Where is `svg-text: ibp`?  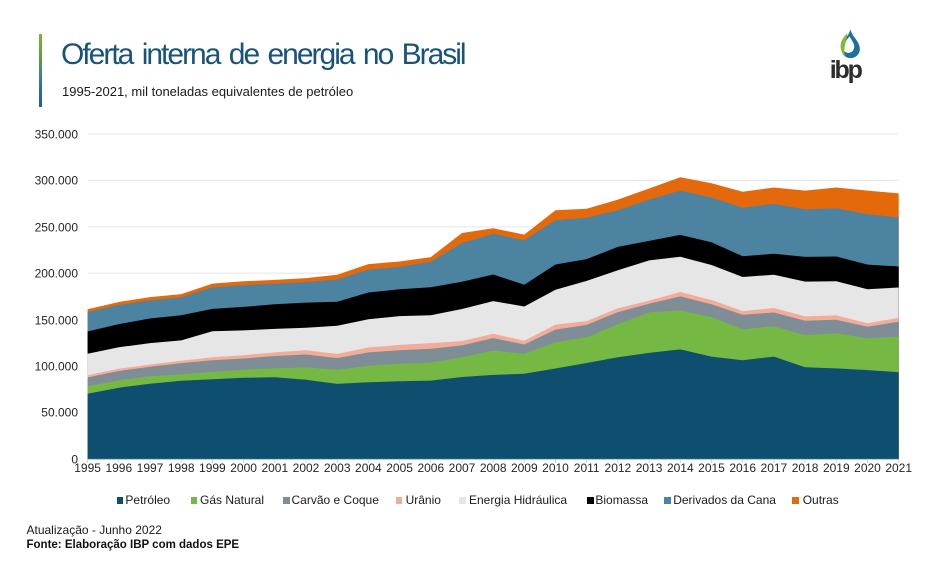
svg-text: ibp is located at coordinates (846, 70).